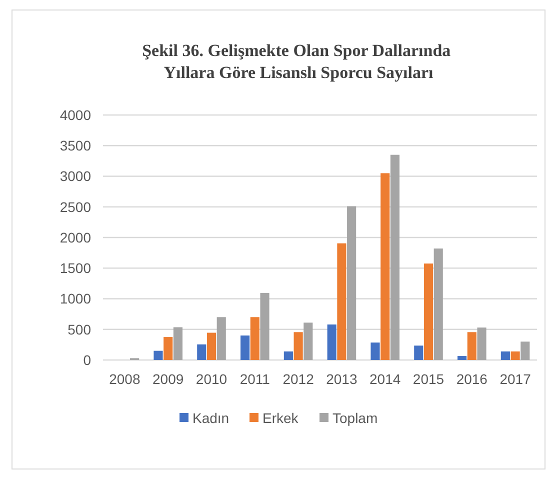 The image size is (557, 481). Describe the element at coordinates (168, 379) in the screenshot. I see `x-tick-label: 2009` at that location.